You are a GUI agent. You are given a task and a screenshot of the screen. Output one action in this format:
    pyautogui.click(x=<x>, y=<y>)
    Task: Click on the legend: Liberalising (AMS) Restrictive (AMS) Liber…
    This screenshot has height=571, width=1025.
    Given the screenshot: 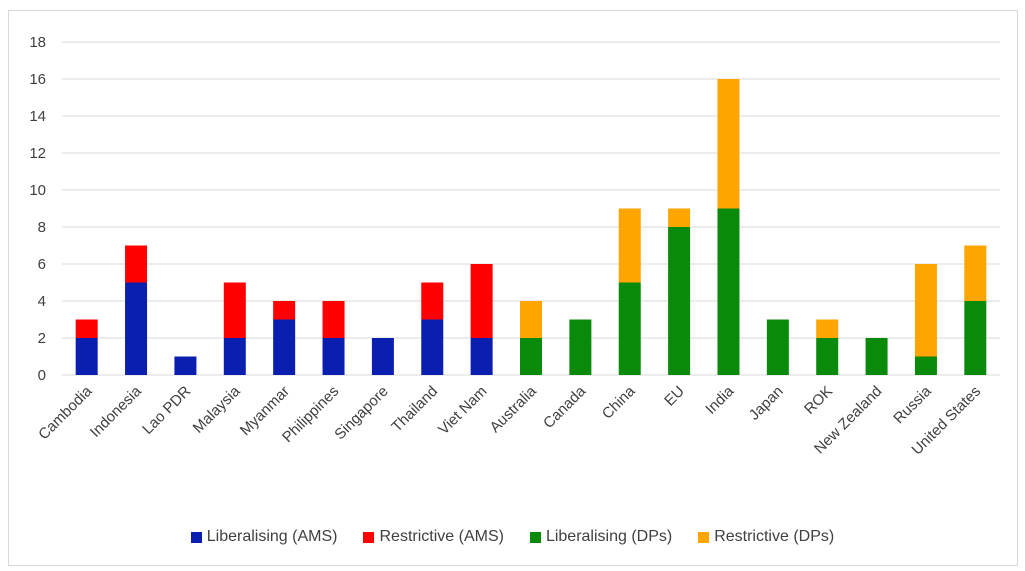 What is the action you would take?
    pyautogui.click(x=512, y=537)
    